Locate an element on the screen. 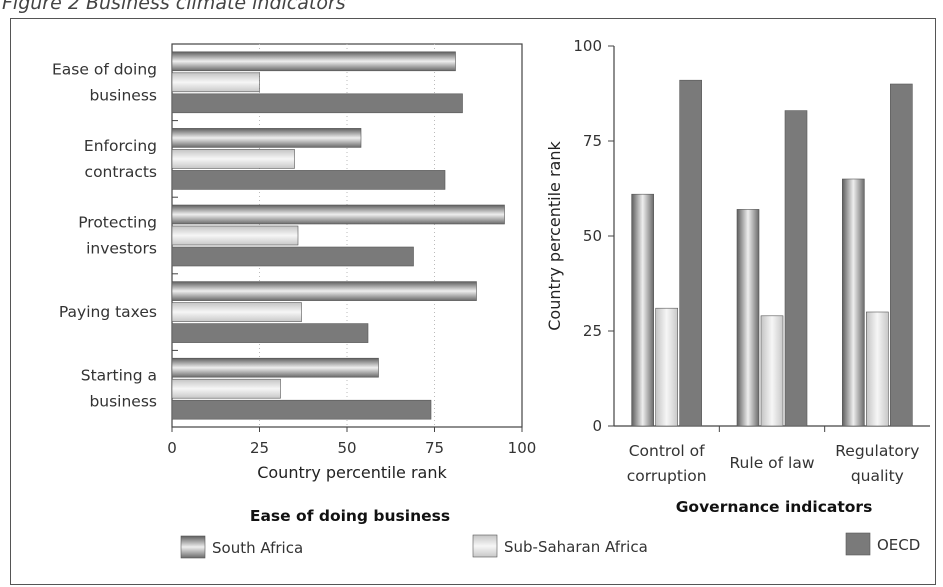 The height and width of the screenshot is (587, 943). bar-oecd-paying-taxes is located at coordinates (270, 333).